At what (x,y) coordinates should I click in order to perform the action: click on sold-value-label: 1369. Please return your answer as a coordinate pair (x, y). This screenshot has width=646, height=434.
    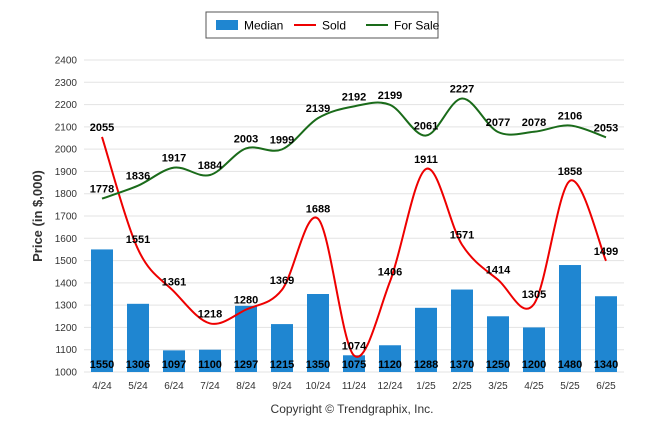
    Looking at the image, I should click on (282, 281).